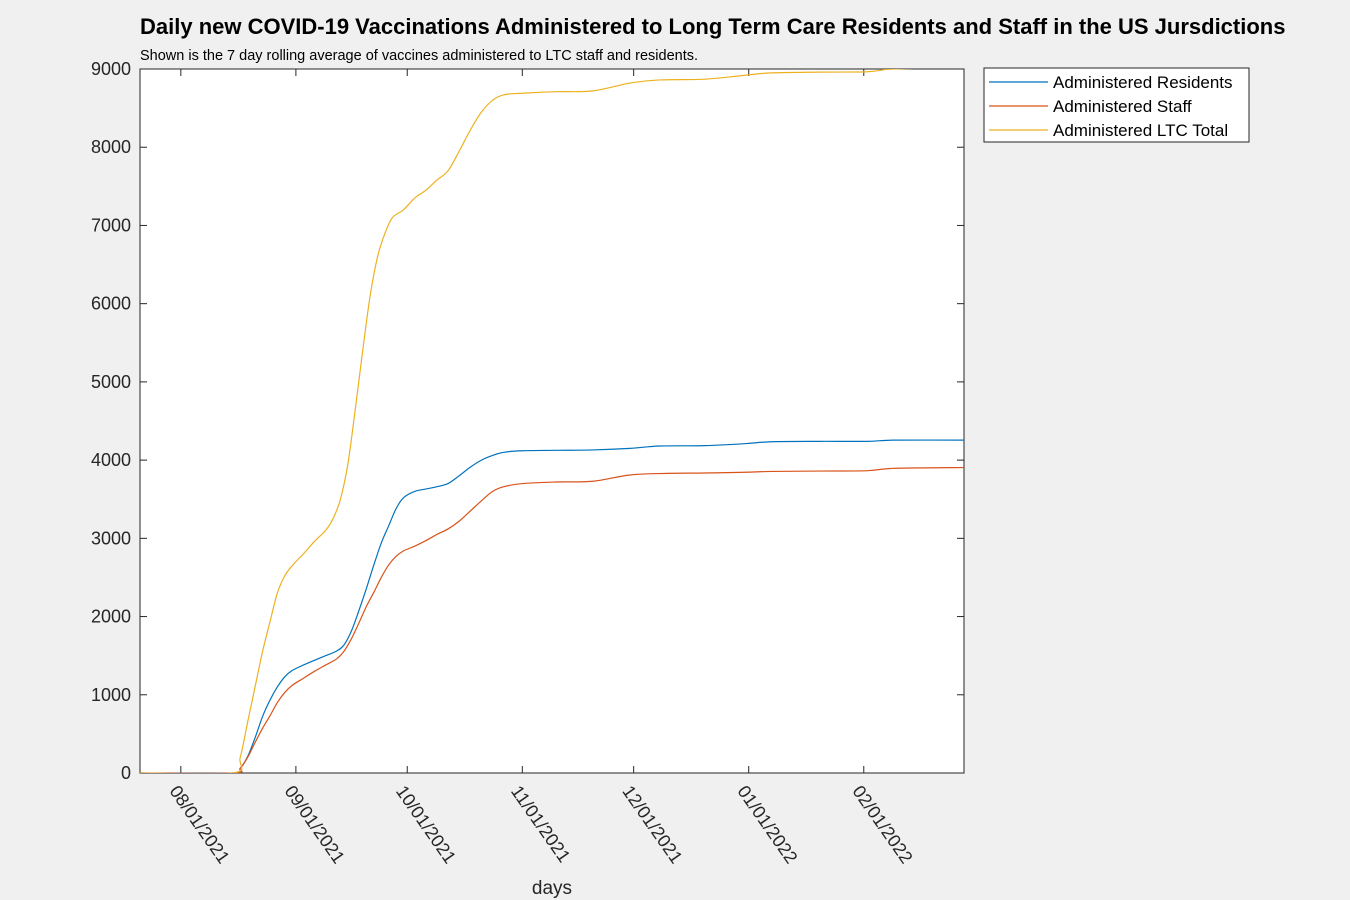  I want to click on legend-entry-2: Administered LTC Total, so click(1140, 130).